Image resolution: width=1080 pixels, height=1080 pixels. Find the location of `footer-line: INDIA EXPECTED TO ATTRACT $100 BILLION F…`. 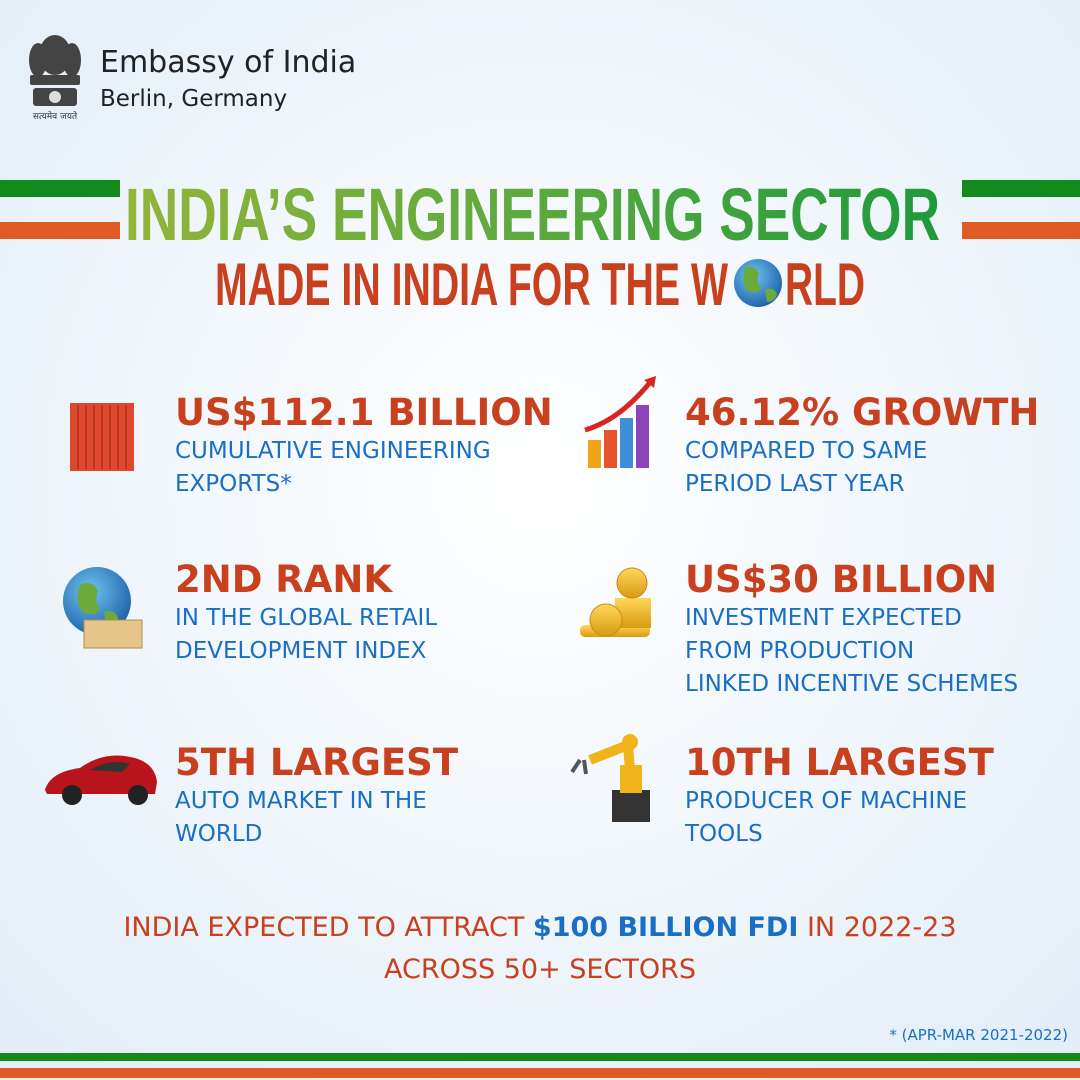

footer-line: INDIA EXPECTED TO ATTRACT $100 BILLION F… is located at coordinates (539, 927).